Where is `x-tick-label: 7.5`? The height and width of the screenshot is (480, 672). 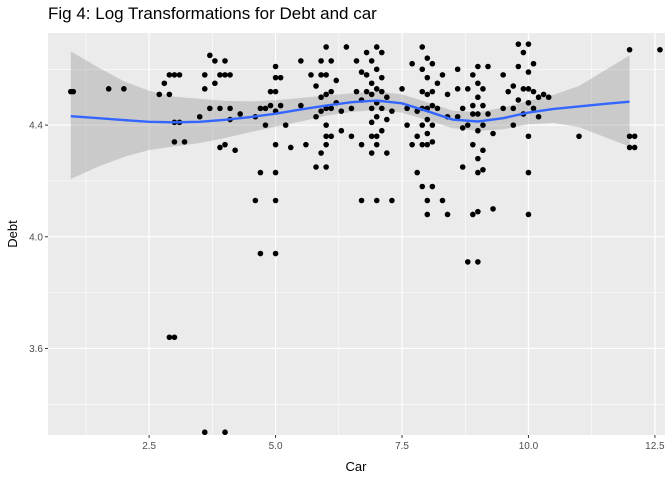 x-tick-label: 7.5 is located at coordinates (402, 446).